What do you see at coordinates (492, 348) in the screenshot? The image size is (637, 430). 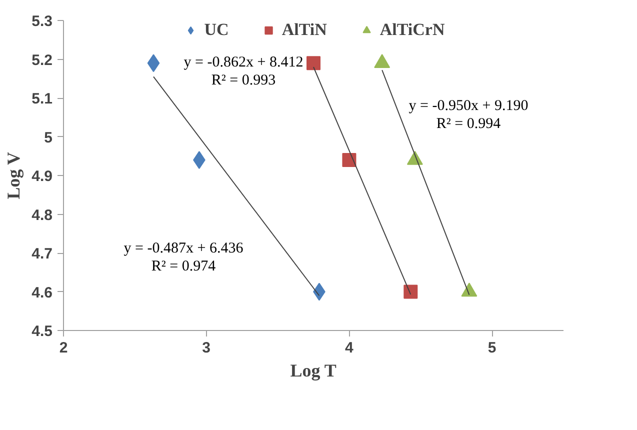 I see `x-tick-label: 5` at bounding box center [492, 348].